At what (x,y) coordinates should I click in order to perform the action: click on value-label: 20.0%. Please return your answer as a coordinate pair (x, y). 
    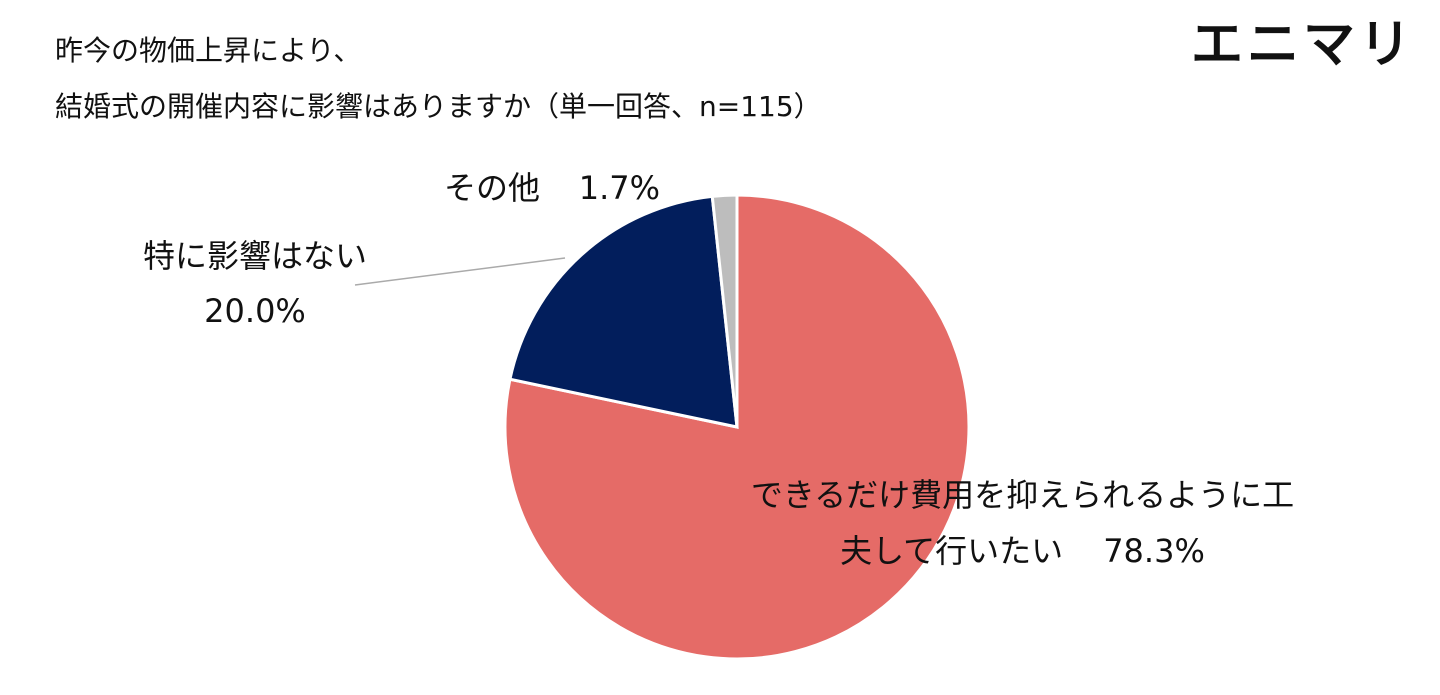
    Looking at the image, I should click on (255, 311).